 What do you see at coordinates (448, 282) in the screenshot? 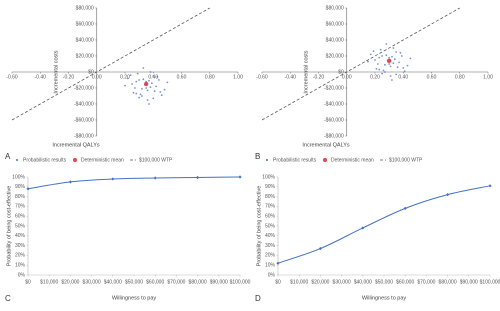
I see `x-tick-label: $80,000` at bounding box center [448, 282].